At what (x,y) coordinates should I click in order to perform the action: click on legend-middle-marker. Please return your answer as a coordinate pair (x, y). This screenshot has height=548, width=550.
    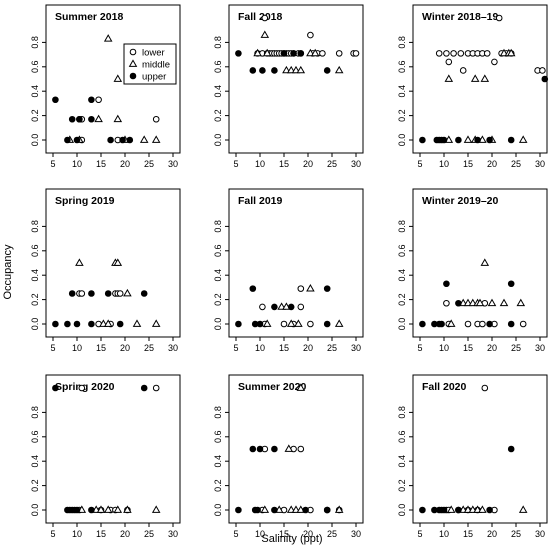
    Looking at the image, I should click on (133, 63).